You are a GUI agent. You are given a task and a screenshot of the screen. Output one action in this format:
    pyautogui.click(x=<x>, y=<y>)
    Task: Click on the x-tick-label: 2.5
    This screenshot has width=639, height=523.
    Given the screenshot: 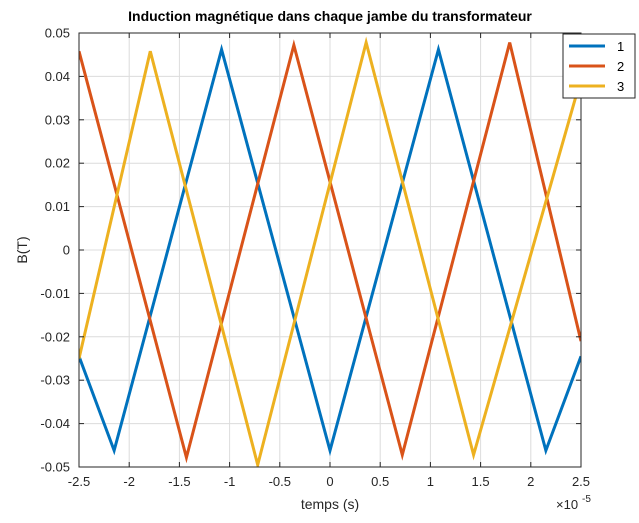 What is the action you would take?
    pyautogui.click(x=581, y=481)
    